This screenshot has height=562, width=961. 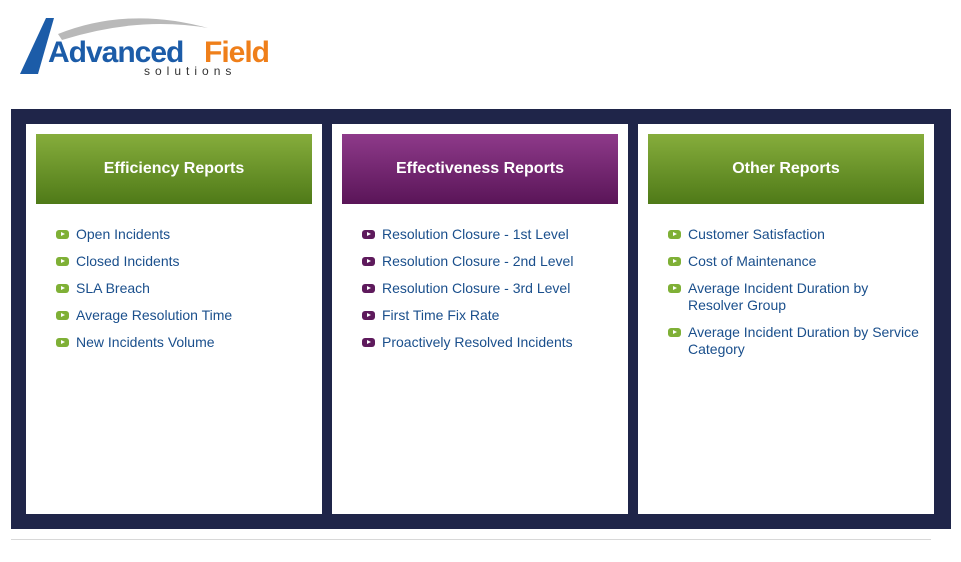 I want to click on report-link-label: Open Incidents, so click(x=123, y=234).